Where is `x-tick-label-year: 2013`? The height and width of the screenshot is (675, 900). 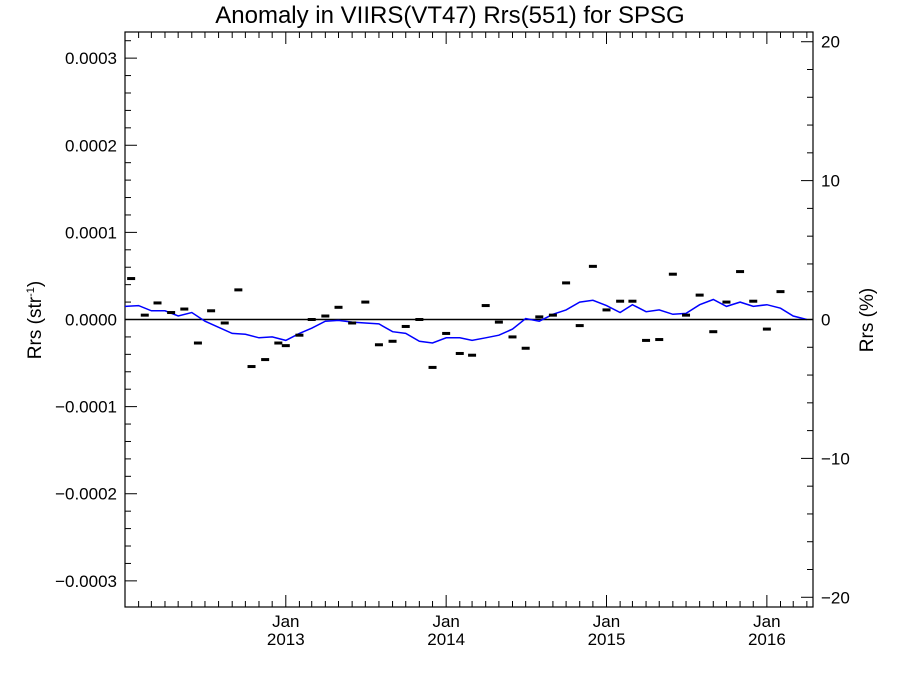 x-tick-label-year: 2013 is located at coordinates (286, 639).